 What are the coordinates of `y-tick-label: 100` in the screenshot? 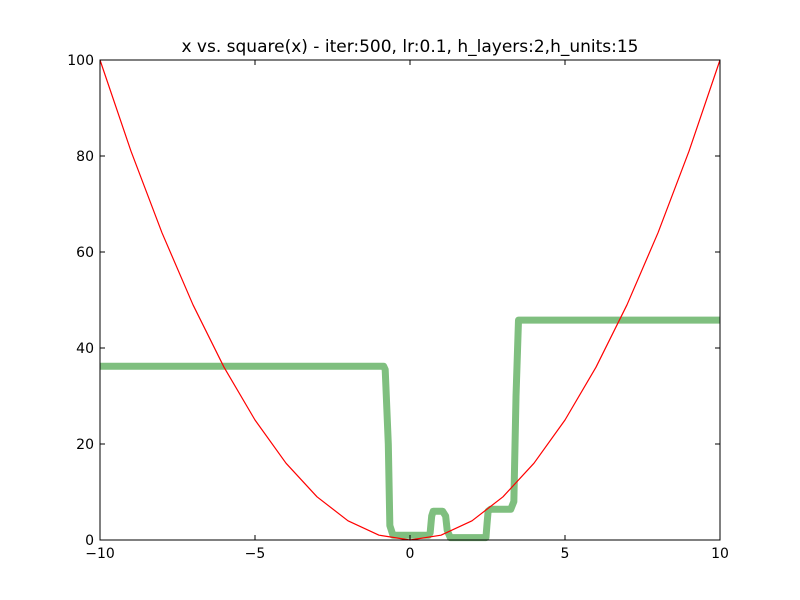 It's located at (80, 61).